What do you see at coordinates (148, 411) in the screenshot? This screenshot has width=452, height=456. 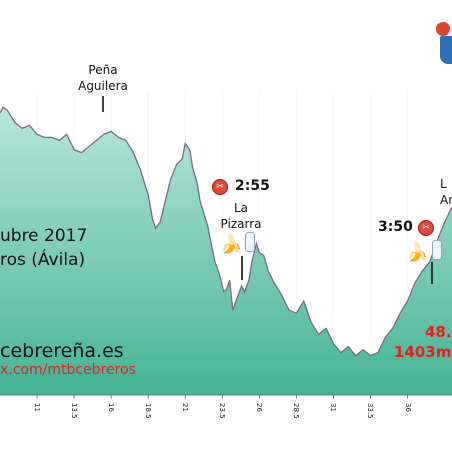 I see `x-tick-label: 18.5` at bounding box center [148, 411].